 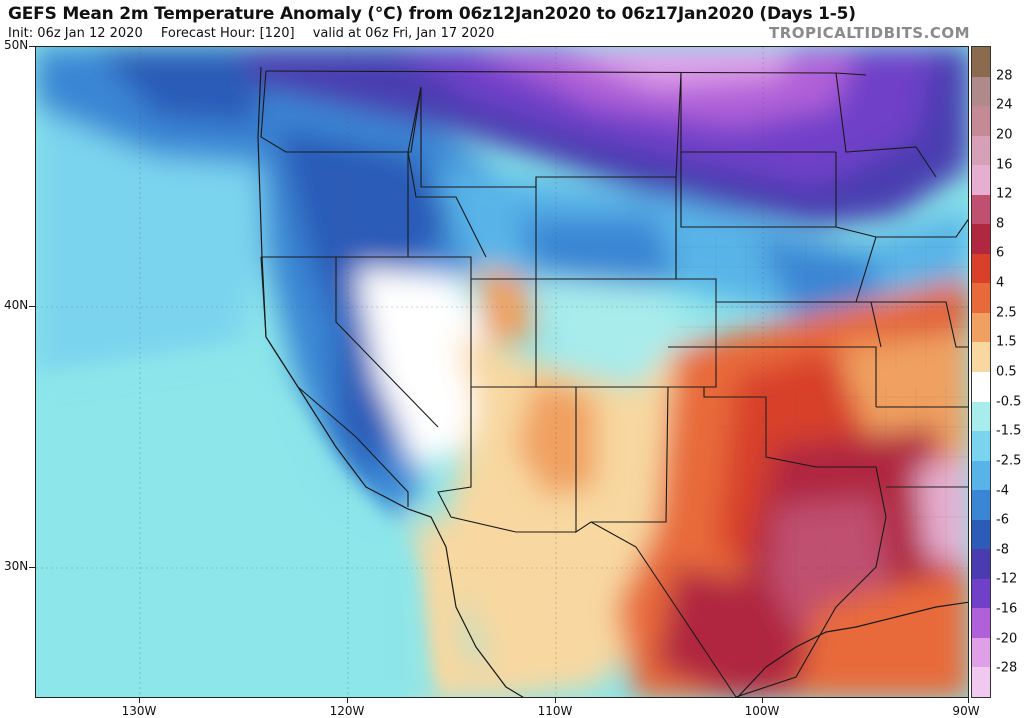 What do you see at coordinates (1006, 342) in the screenshot?
I see `colorbar-label: 1.5` at bounding box center [1006, 342].